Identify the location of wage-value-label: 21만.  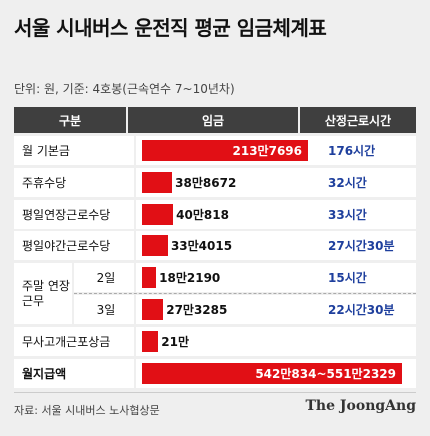
(175, 342).